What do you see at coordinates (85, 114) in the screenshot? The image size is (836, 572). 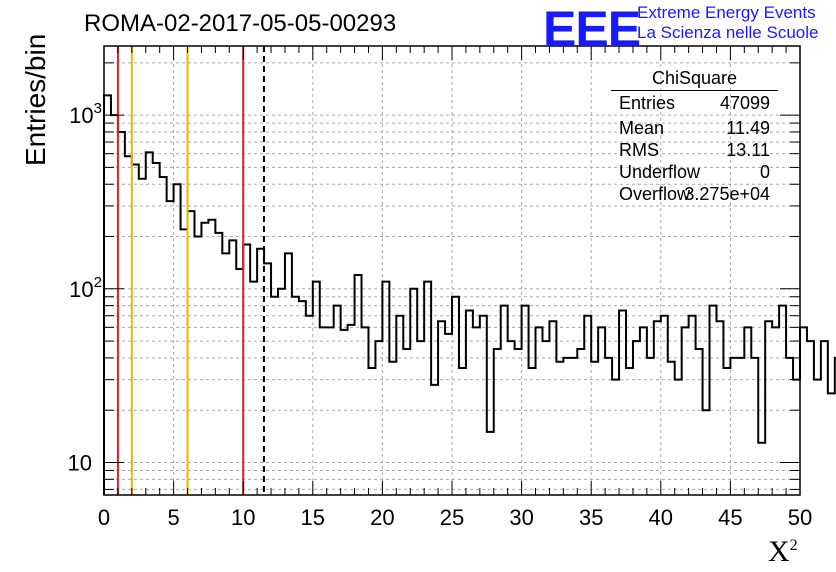 I see `y-tick-label: 10³` at bounding box center [85, 114].